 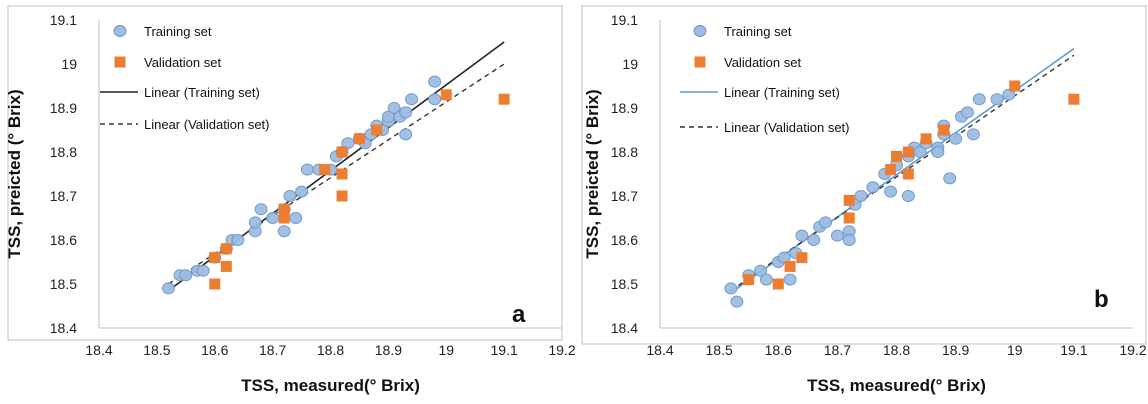 I want to click on y-tick-label: 18.4, so click(x=624, y=328).